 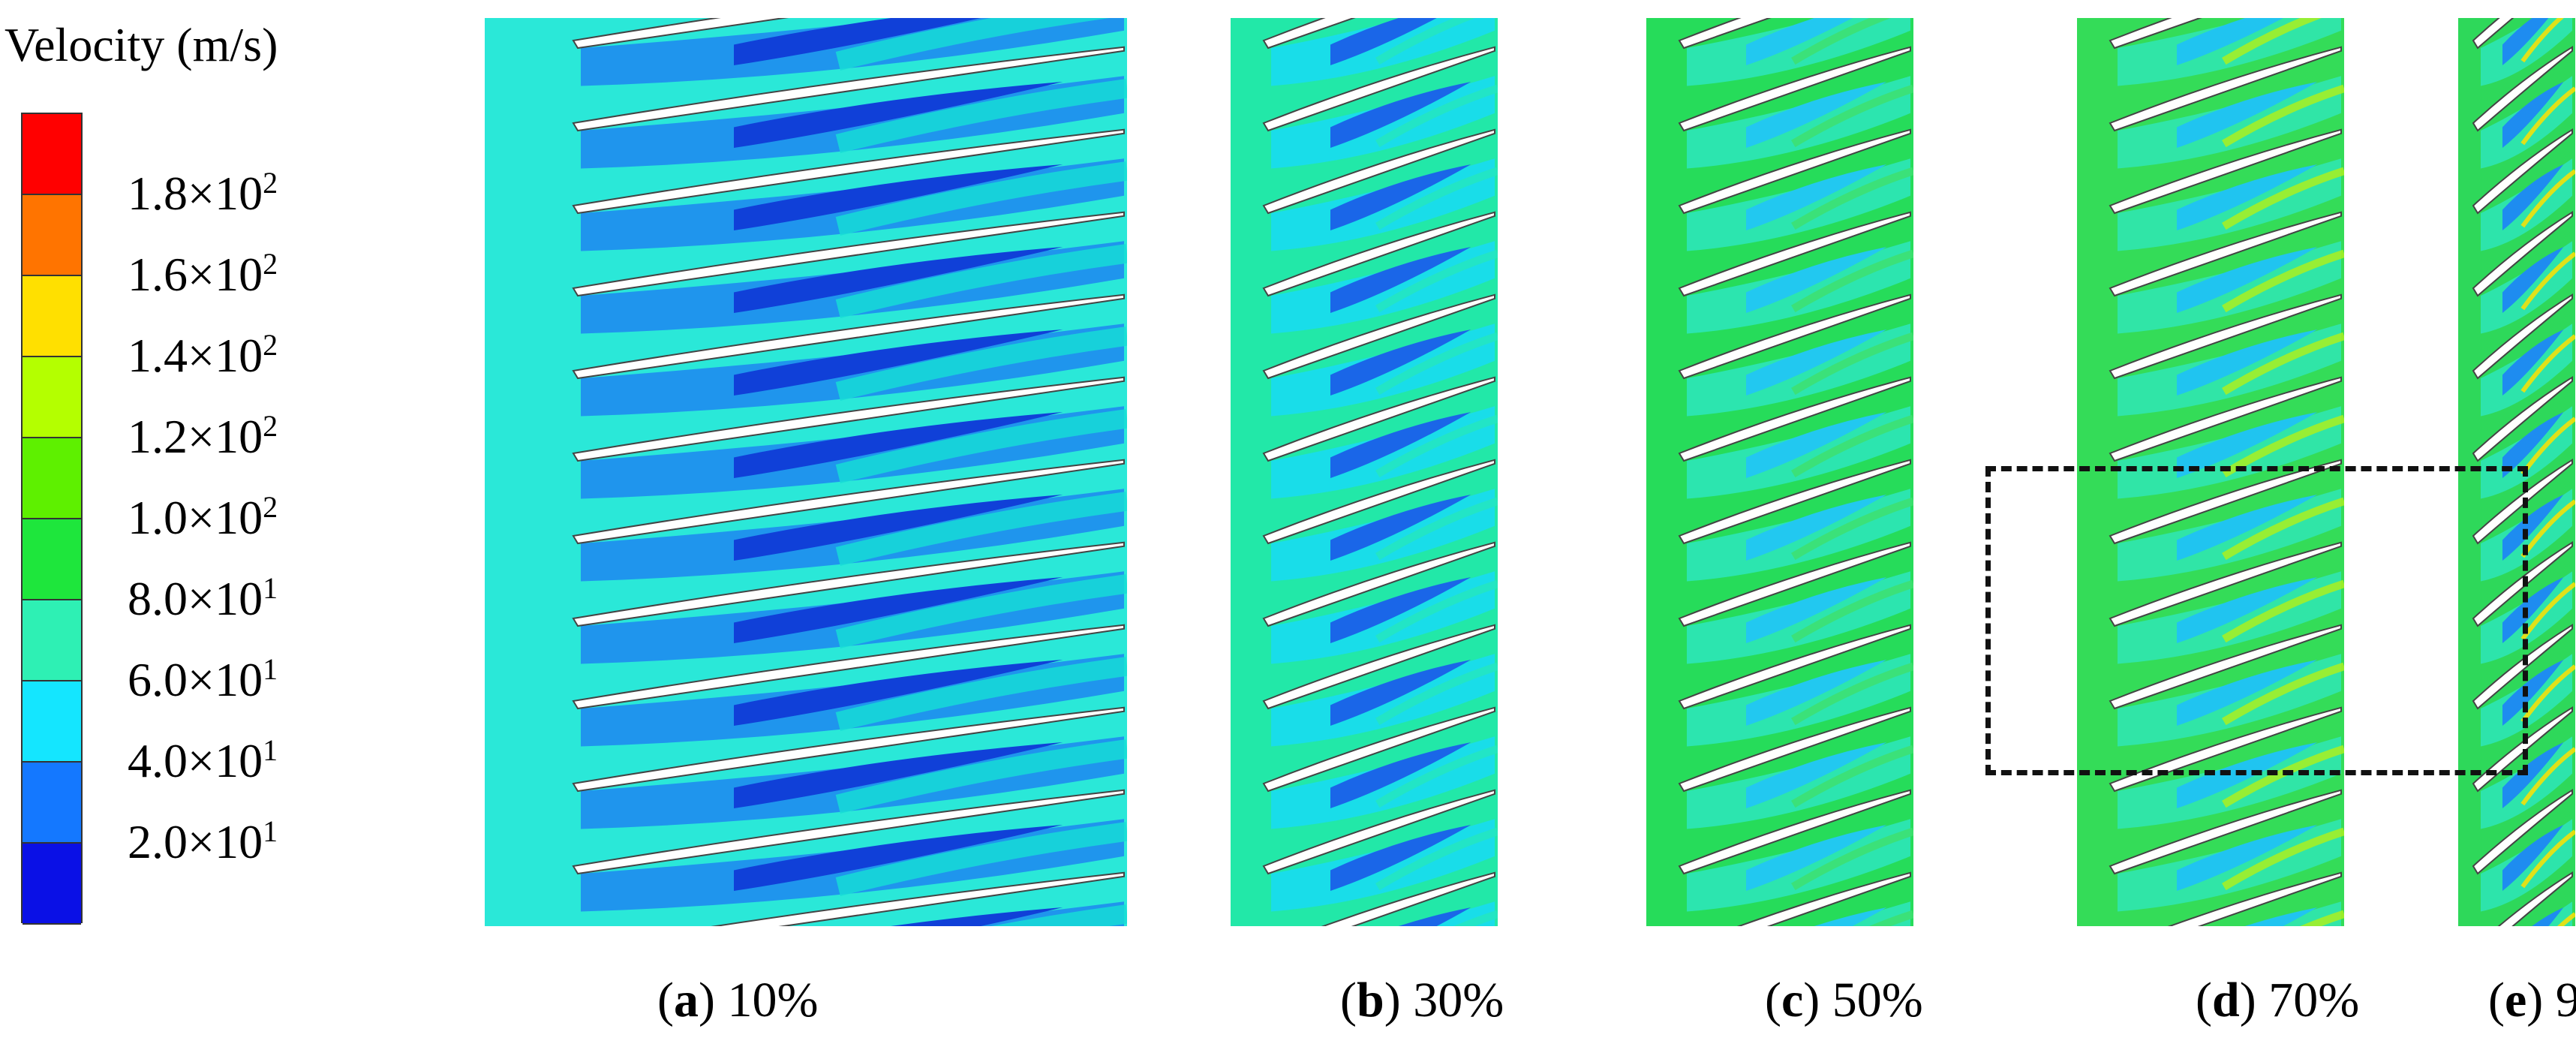 What do you see at coordinates (1422, 1000) in the screenshot?
I see `panel-caption-b: (b) 30%` at bounding box center [1422, 1000].